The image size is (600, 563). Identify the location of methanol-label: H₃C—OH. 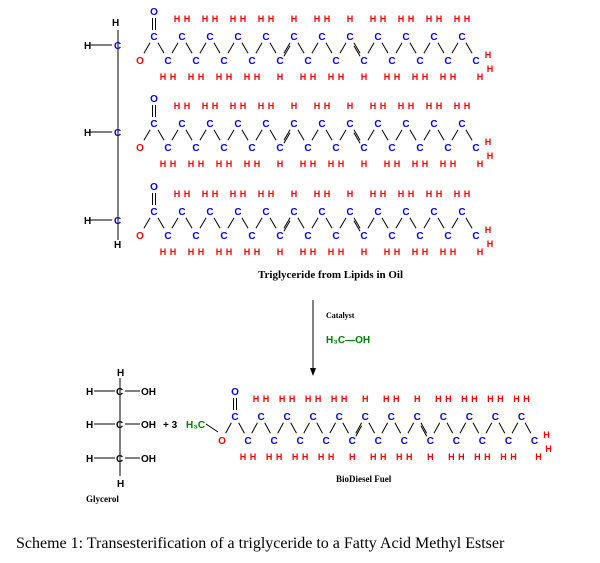
(348, 340).